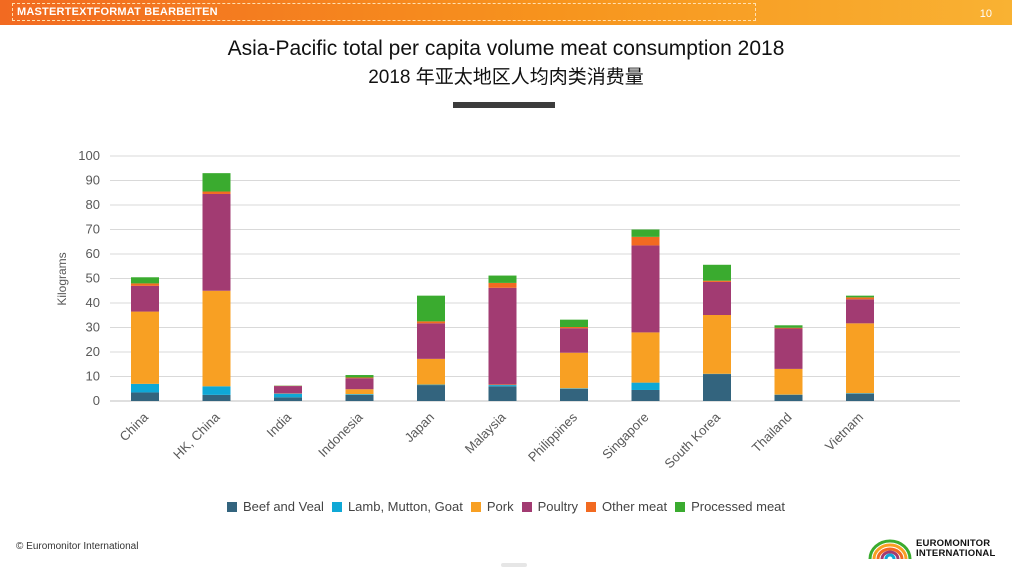  I want to click on logo-wordmark: EUROMONITOR INTERNATIONAL, so click(955, 549).